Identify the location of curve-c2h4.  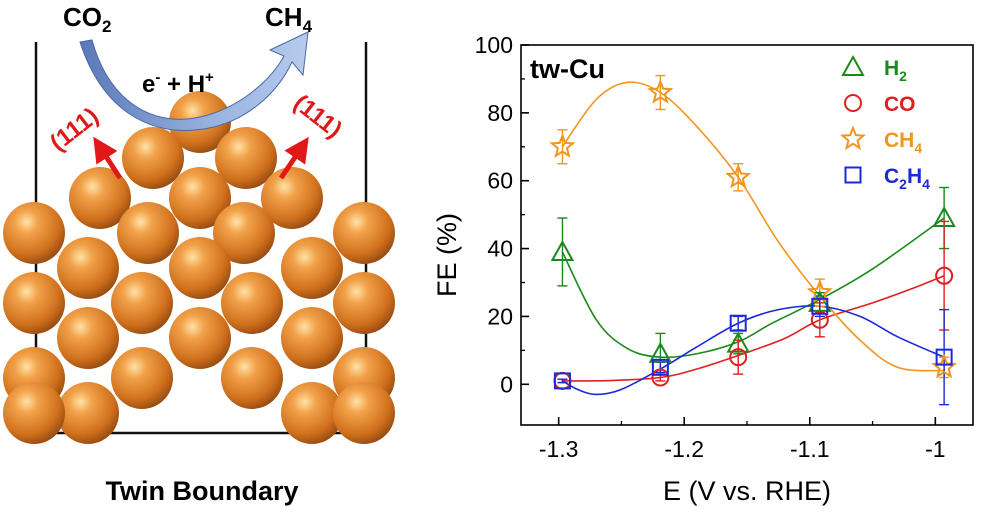
(753, 350).